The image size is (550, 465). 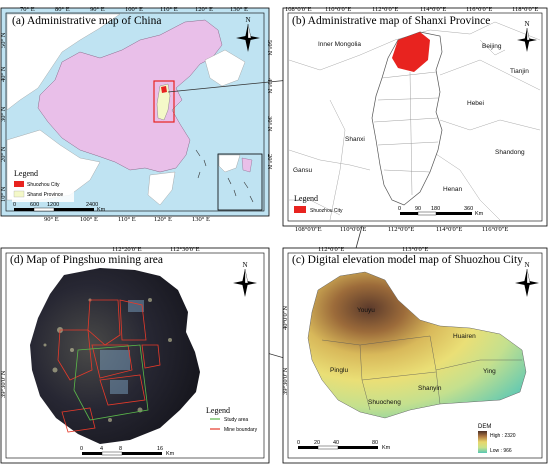 What do you see at coordinates (101, 449) in the screenshot?
I see `svg-text: 4` at bounding box center [101, 449].